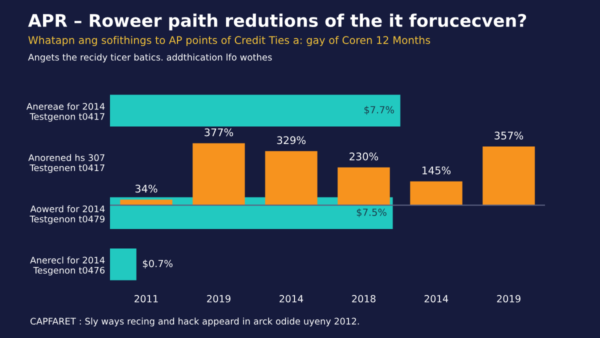 This screenshot has width=600, height=338. Describe the element at coordinates (65, 112) in the screenshot. I see `y-tick-label: Anereae for 2014 Testgenon t0417` at that location.